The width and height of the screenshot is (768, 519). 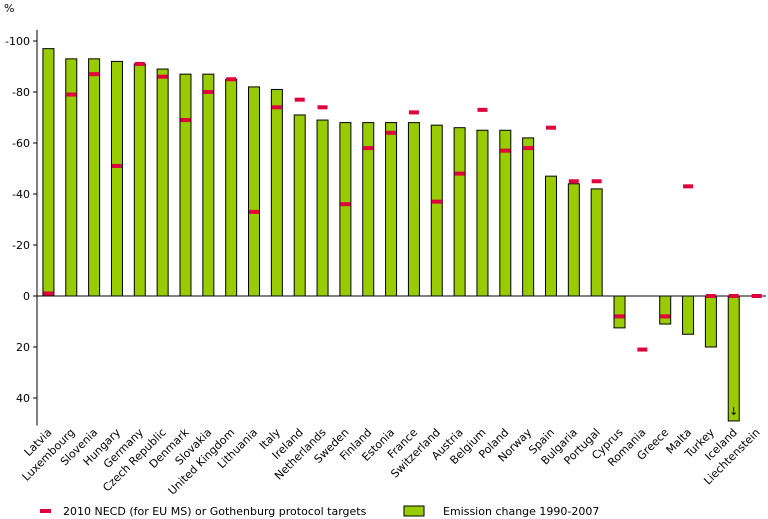 I want to click on y-tick-label: -80, so click(x=21, y=92).